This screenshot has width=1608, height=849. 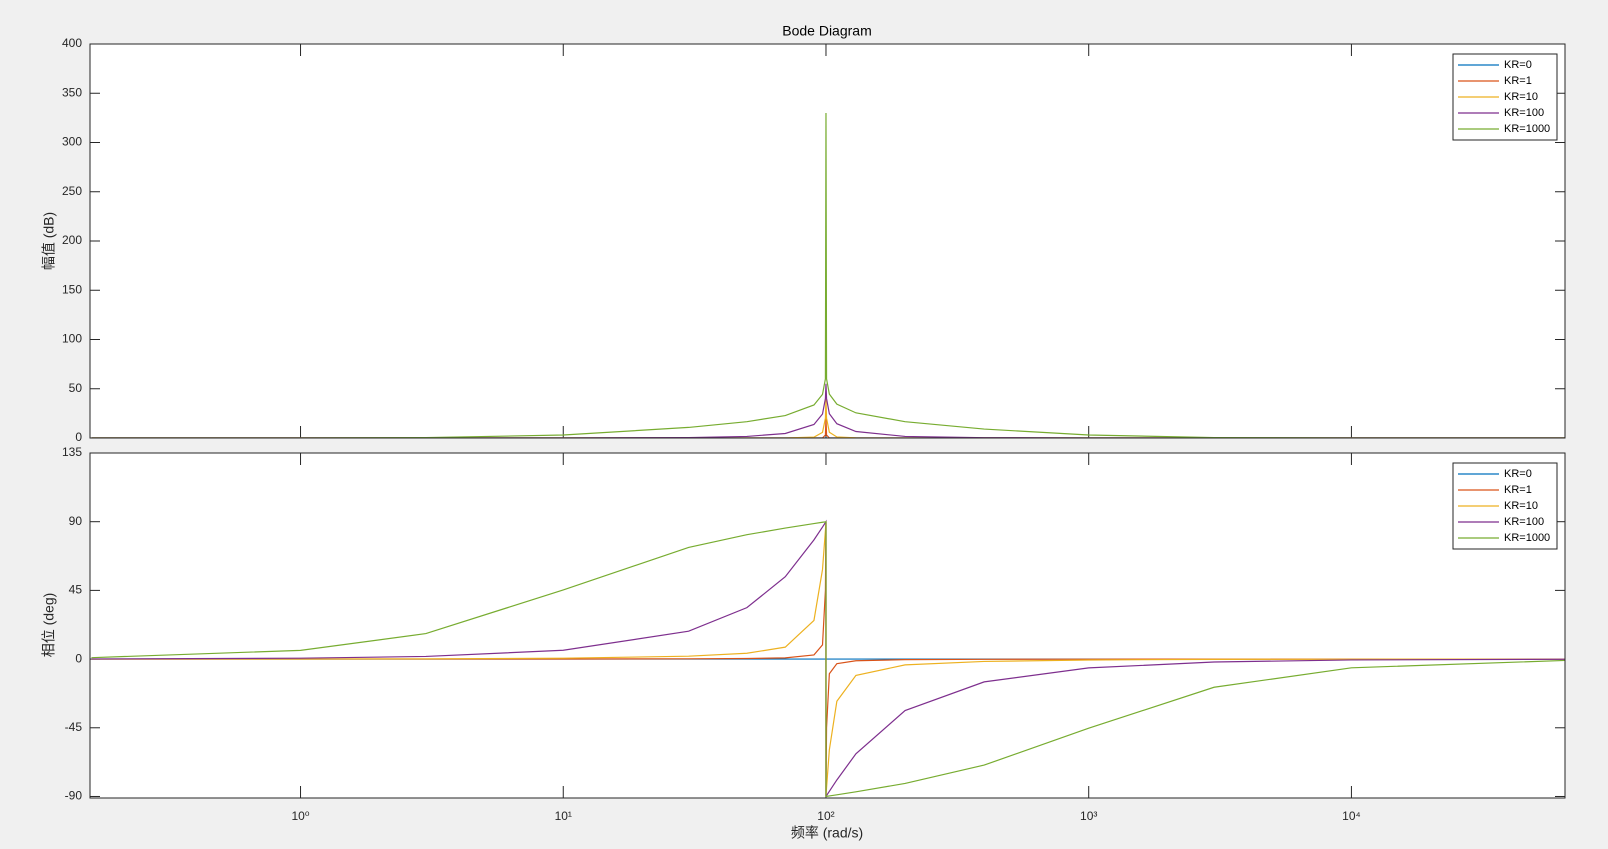 What do you see at coordinates (72, 452) in the screenshot?
I see `y-tick-label: 135` at bounding box center [72, 452].